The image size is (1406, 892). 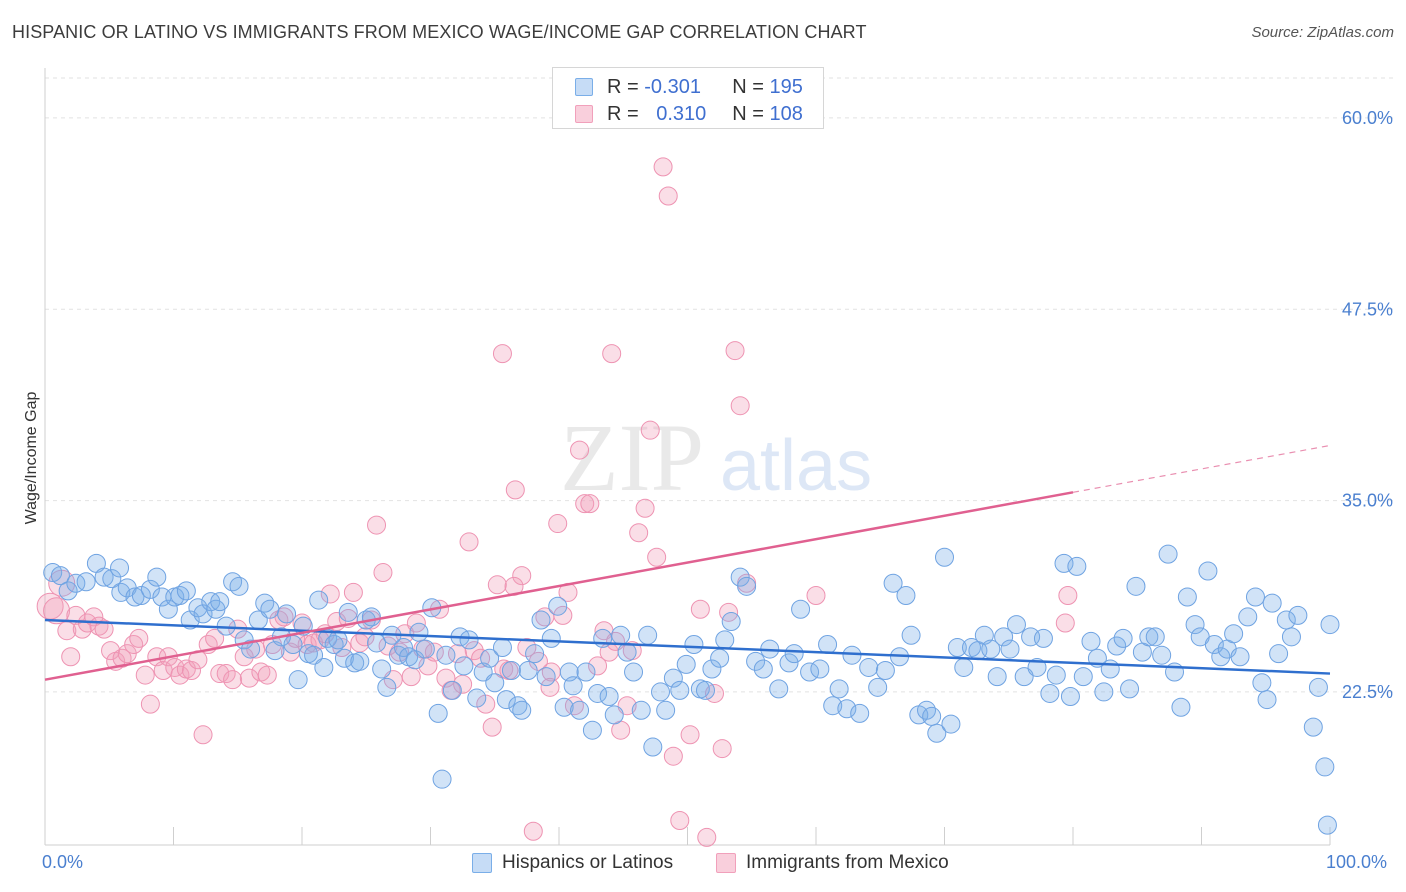 What do you see at coordinates (1367, 692) in the screenshot?
I see `y-tick-label: 22.5%` at bounding box center [1367, 692].